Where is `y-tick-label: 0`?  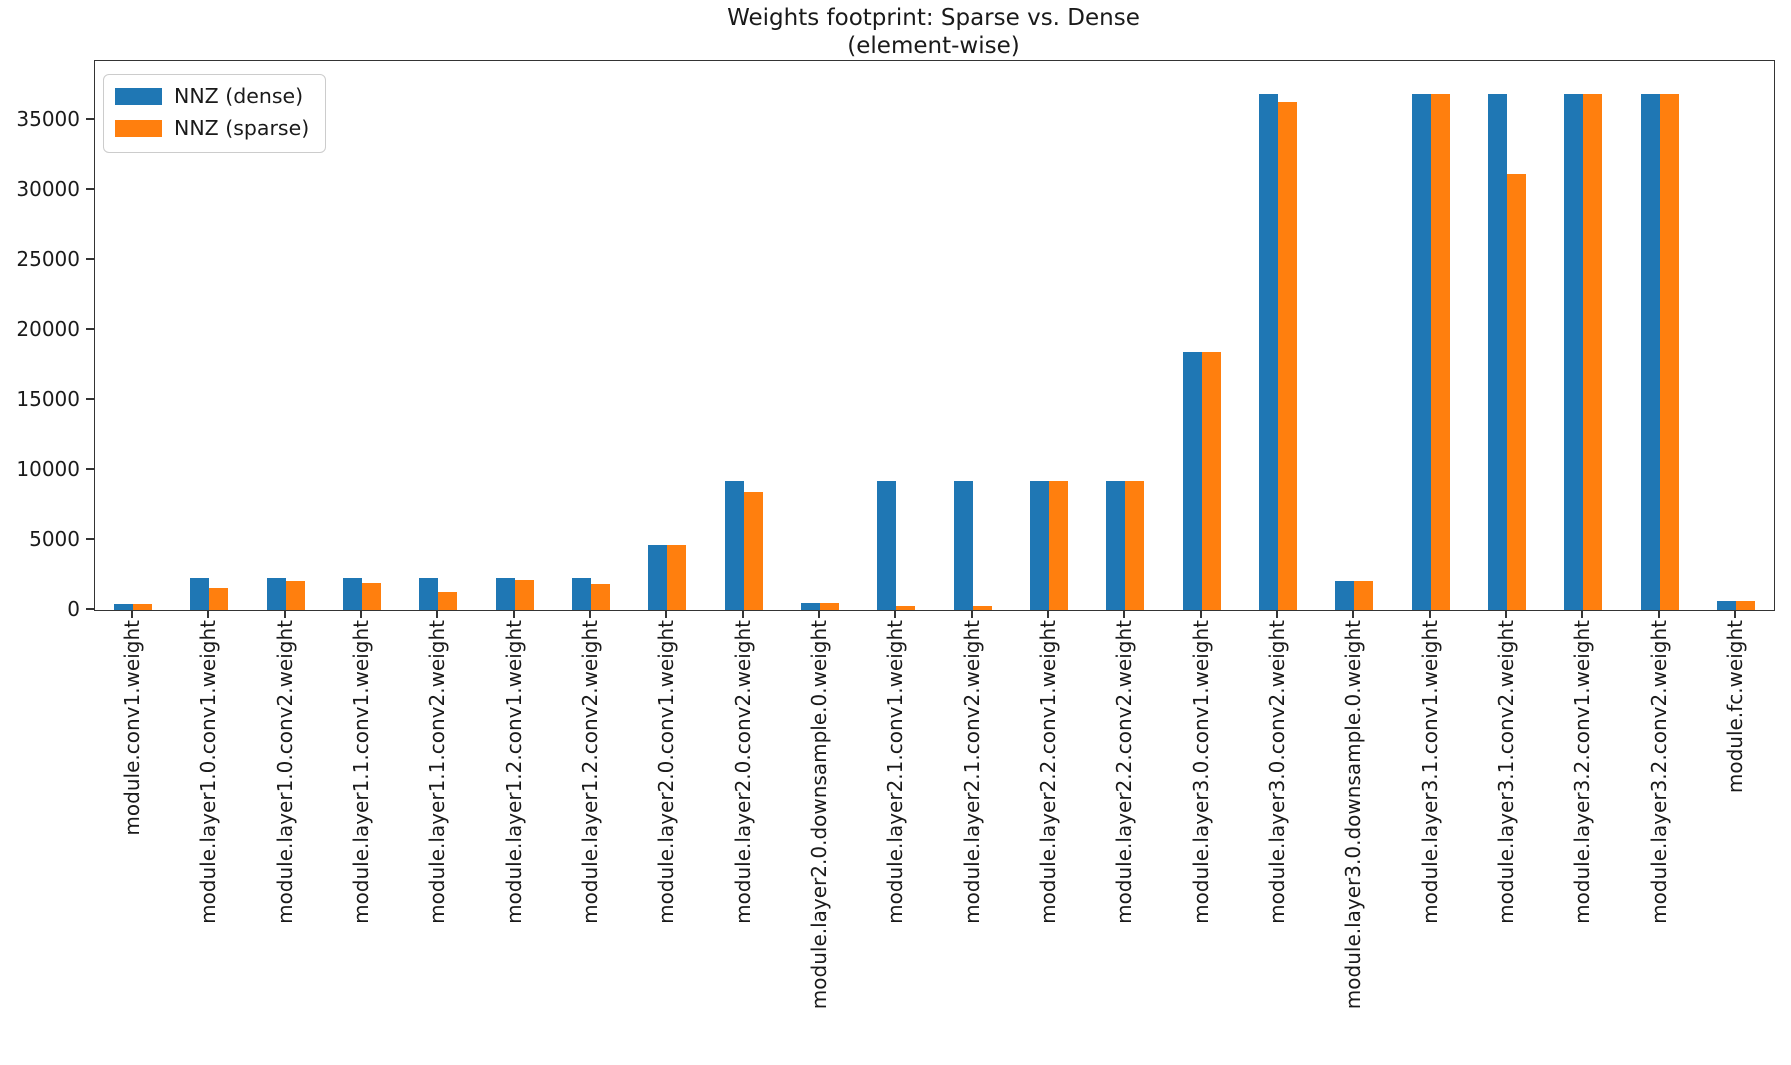 y-tick-label: 0 is located at coordinates (73, 609).